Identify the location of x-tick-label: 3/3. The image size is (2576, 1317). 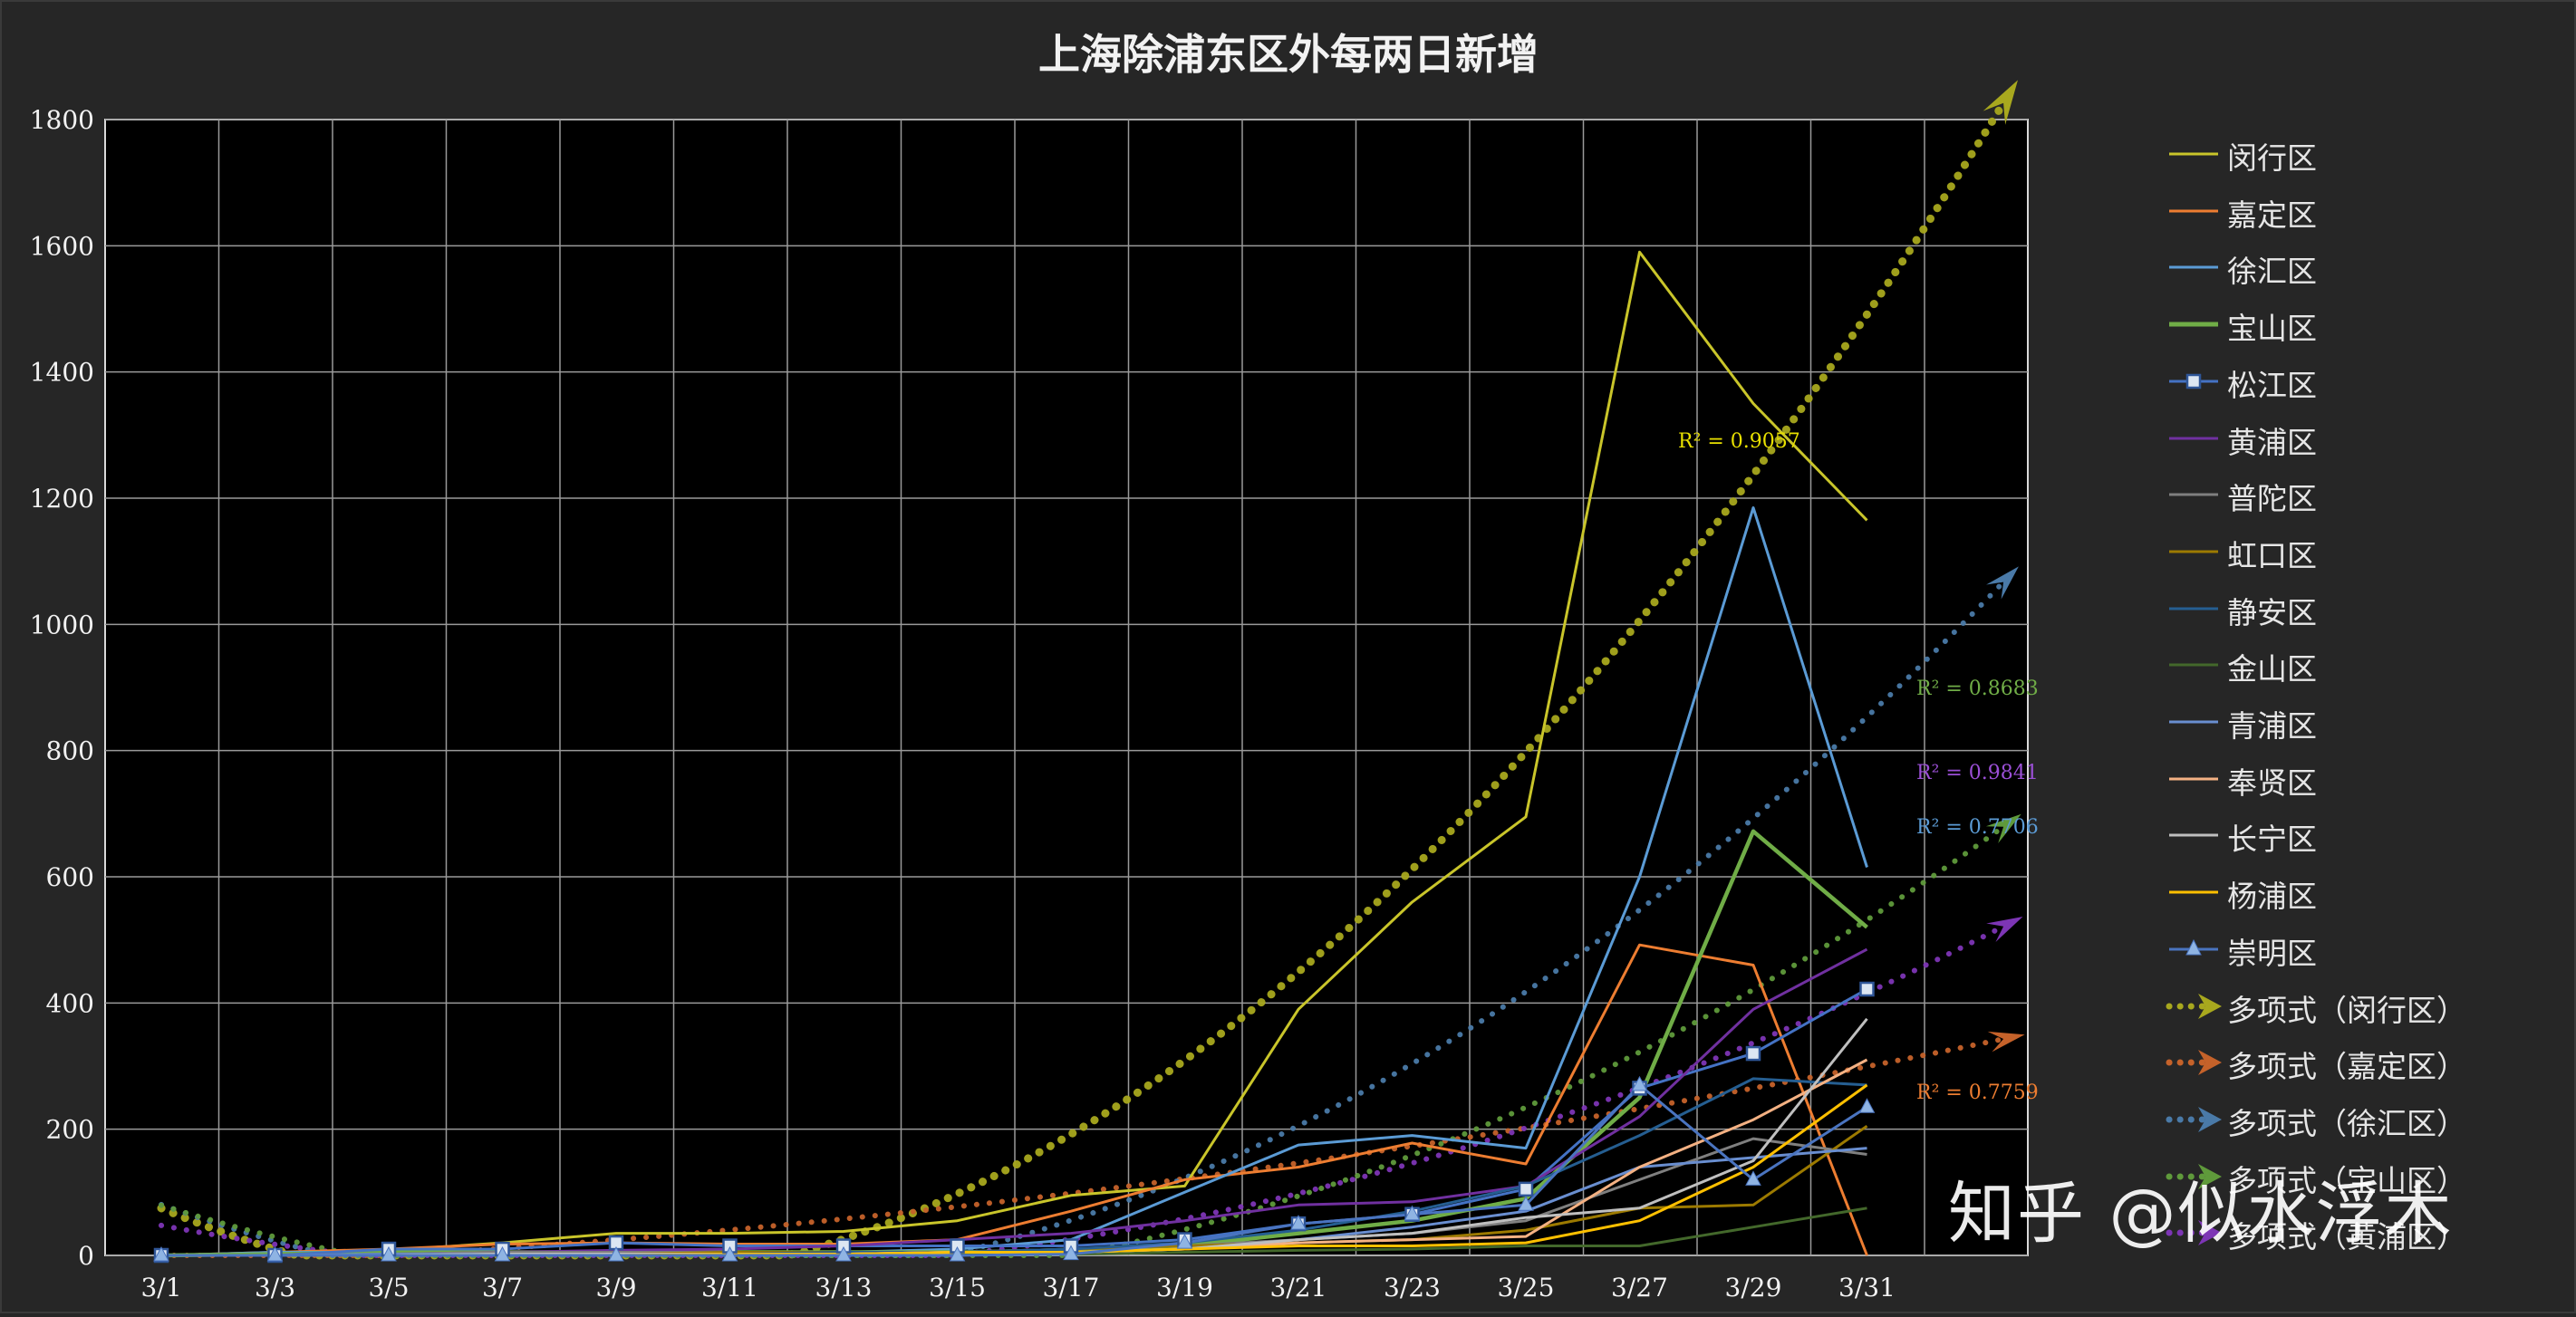
(275, 1288).